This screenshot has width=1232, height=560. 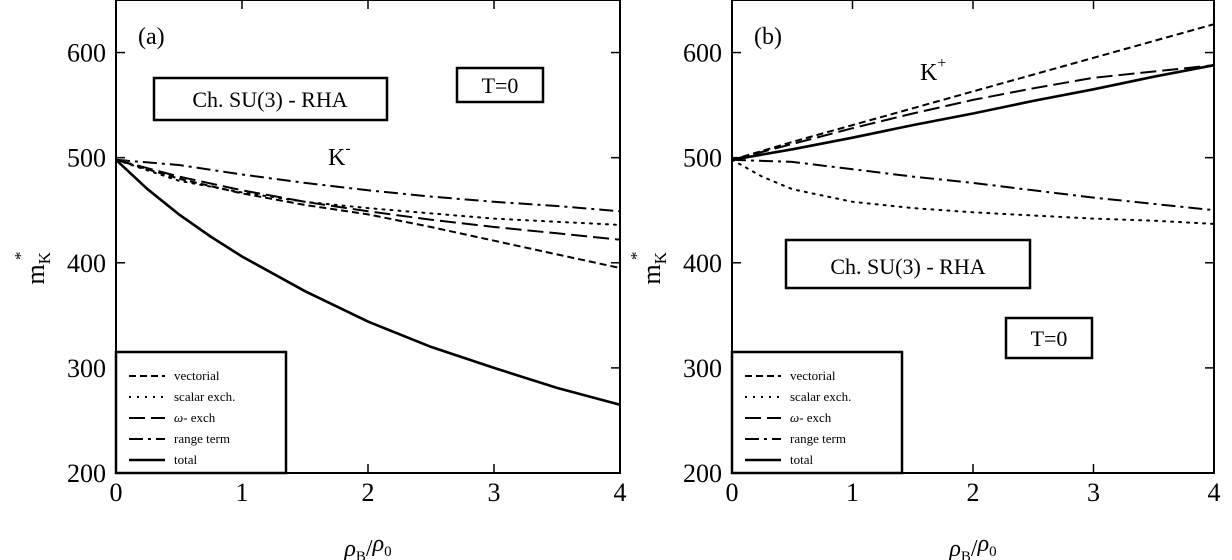 I want to click on panel-label: (b), so click(x=768, y=37).